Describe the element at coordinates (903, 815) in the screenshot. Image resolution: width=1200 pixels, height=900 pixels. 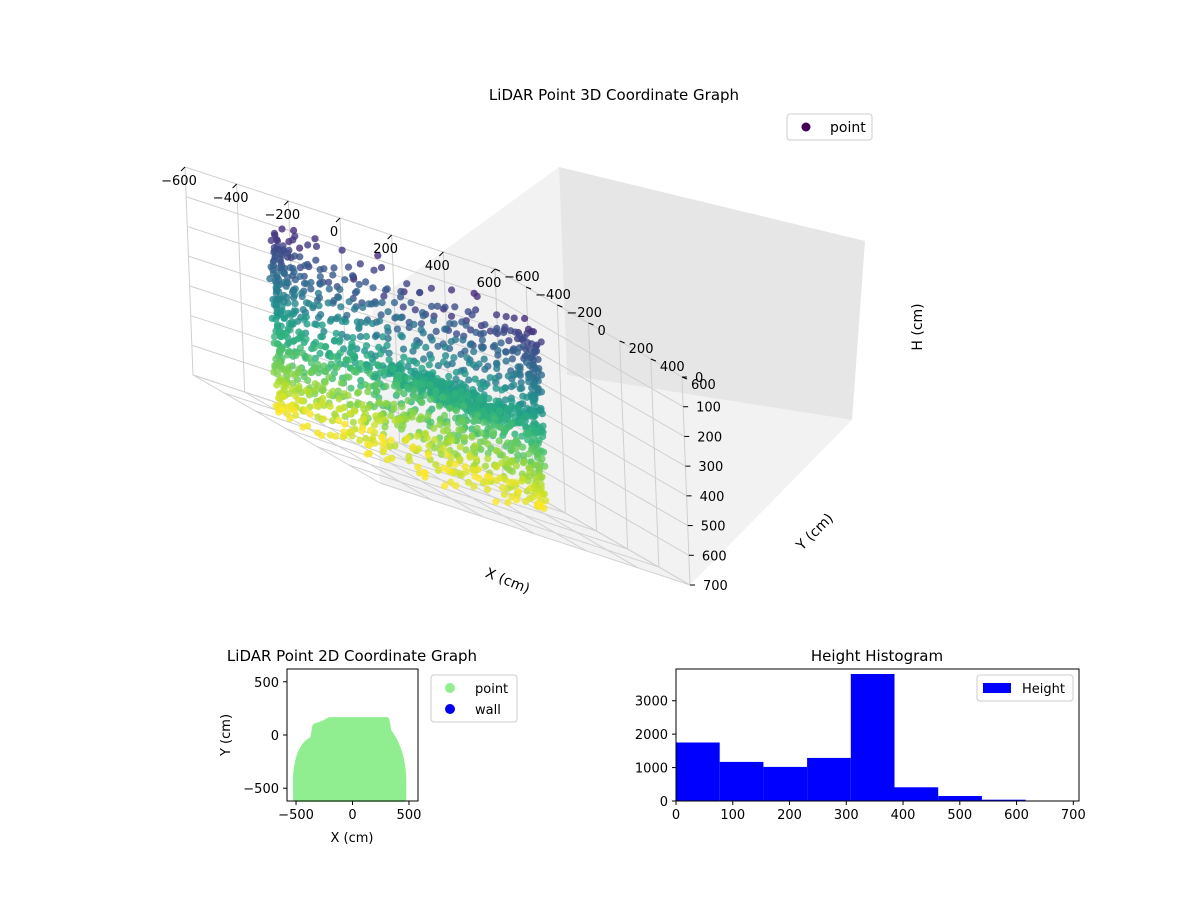
I see `x-tick-label-hist: 400` at that location.